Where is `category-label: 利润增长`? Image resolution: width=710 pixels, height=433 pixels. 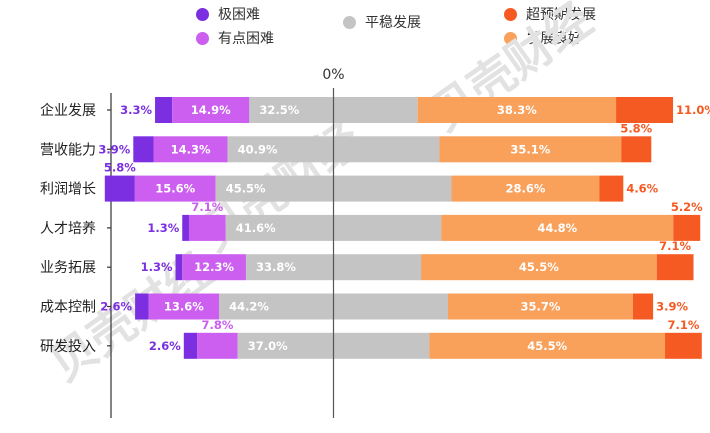
category-label: 利润增长 is located at coordinates (68, 190).